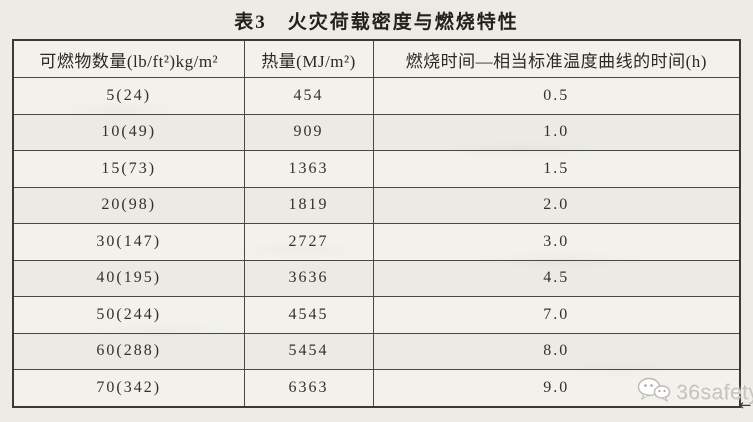  What do you see at coordinates (308, 278) in the screenshot?
I see `heat-cell: 3636` at bounding box center [308, 278].